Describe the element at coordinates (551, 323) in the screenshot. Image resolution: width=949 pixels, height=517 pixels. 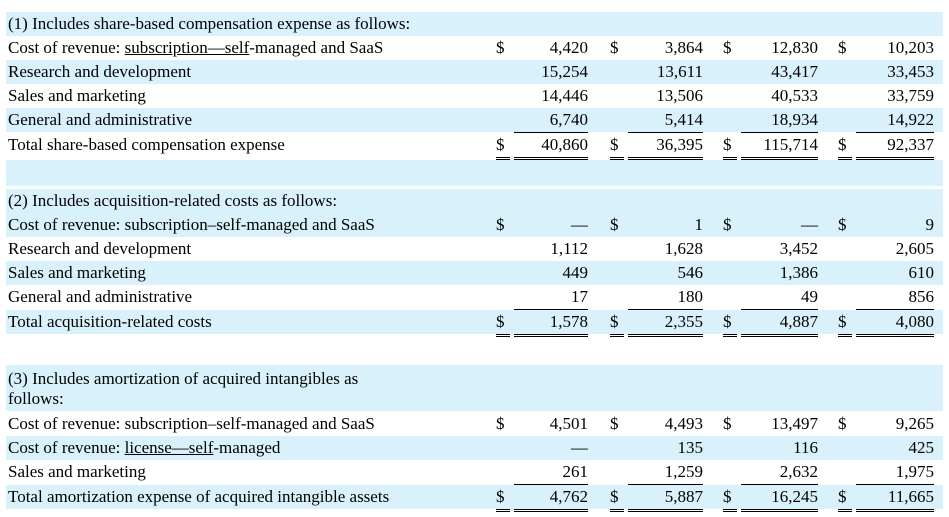
I see `total-value-cell: 1,578` at that location.